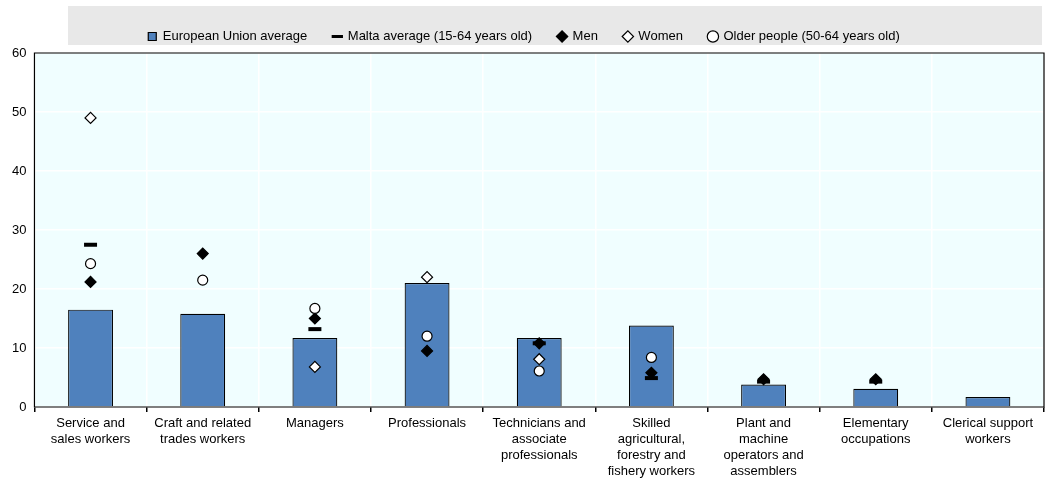 This screenshot has height=483, width=1056. Describe the element at coordinates (19, 52) in the screenshot. I see `y-tick-label: 60` at that location.